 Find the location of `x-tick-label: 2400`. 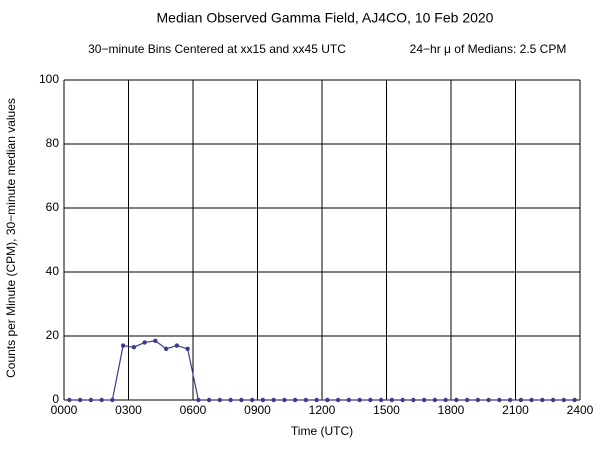

x-tick-label: 2400 is located at coordinates (580, 410).